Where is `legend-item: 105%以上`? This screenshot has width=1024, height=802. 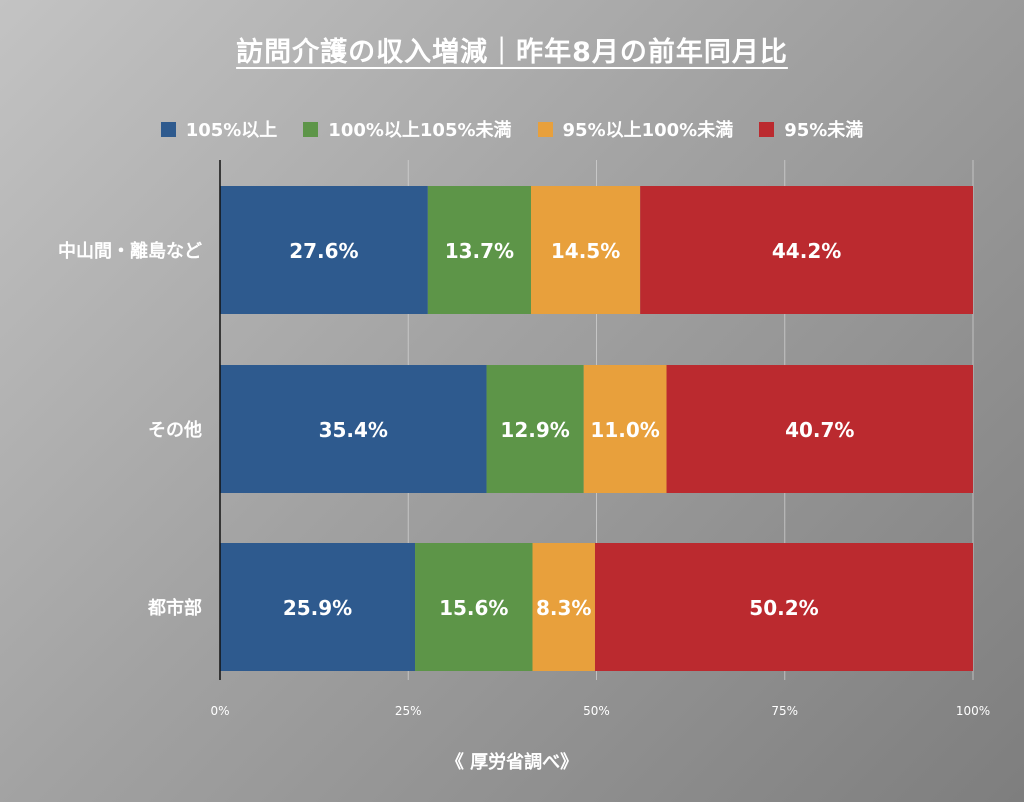 legend-item: 105%以上 is located at coordinates (219, 129).